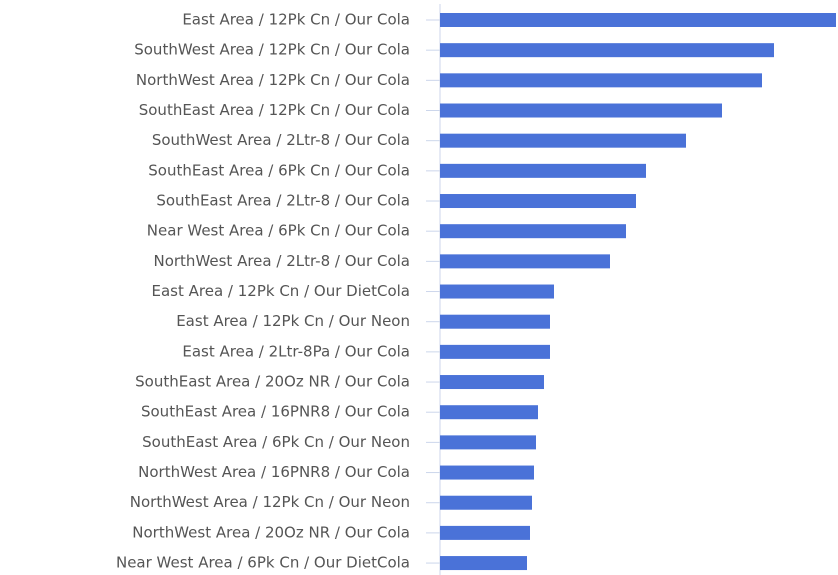 This screenshot has height=575, width=838. I want to click on y-tick-label: Near West Area / 6Pk Cn / Our Cola, so click(278, 231).